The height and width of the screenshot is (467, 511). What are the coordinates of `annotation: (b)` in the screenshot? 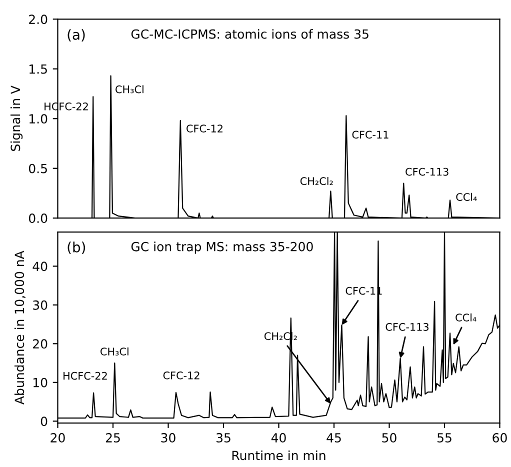 It's located at (77, 248).